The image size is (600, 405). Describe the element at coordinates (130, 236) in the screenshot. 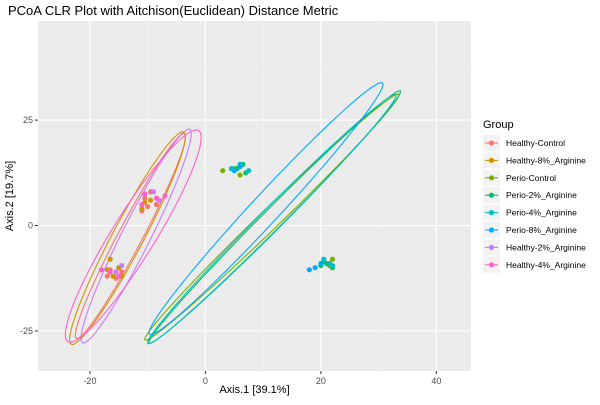

I see `ellipse-Healthy-Control` at that location.